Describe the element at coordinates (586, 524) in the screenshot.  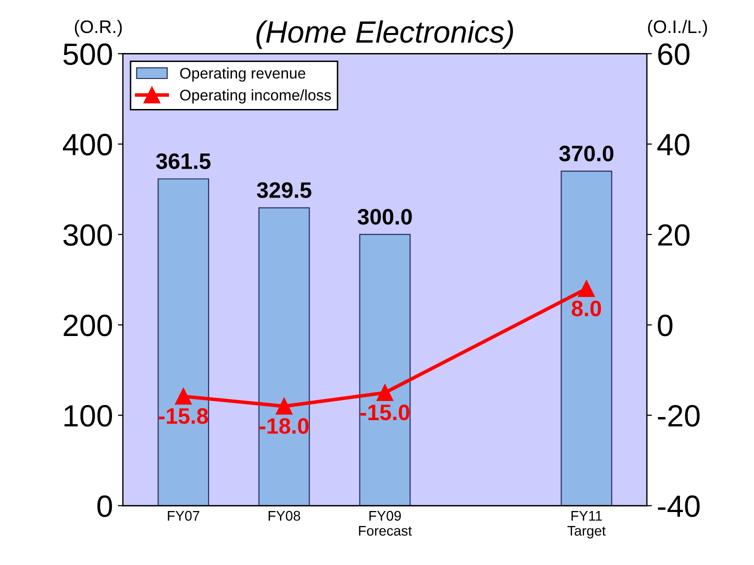
I see `x-tick-label: FY11 Target` at that location.